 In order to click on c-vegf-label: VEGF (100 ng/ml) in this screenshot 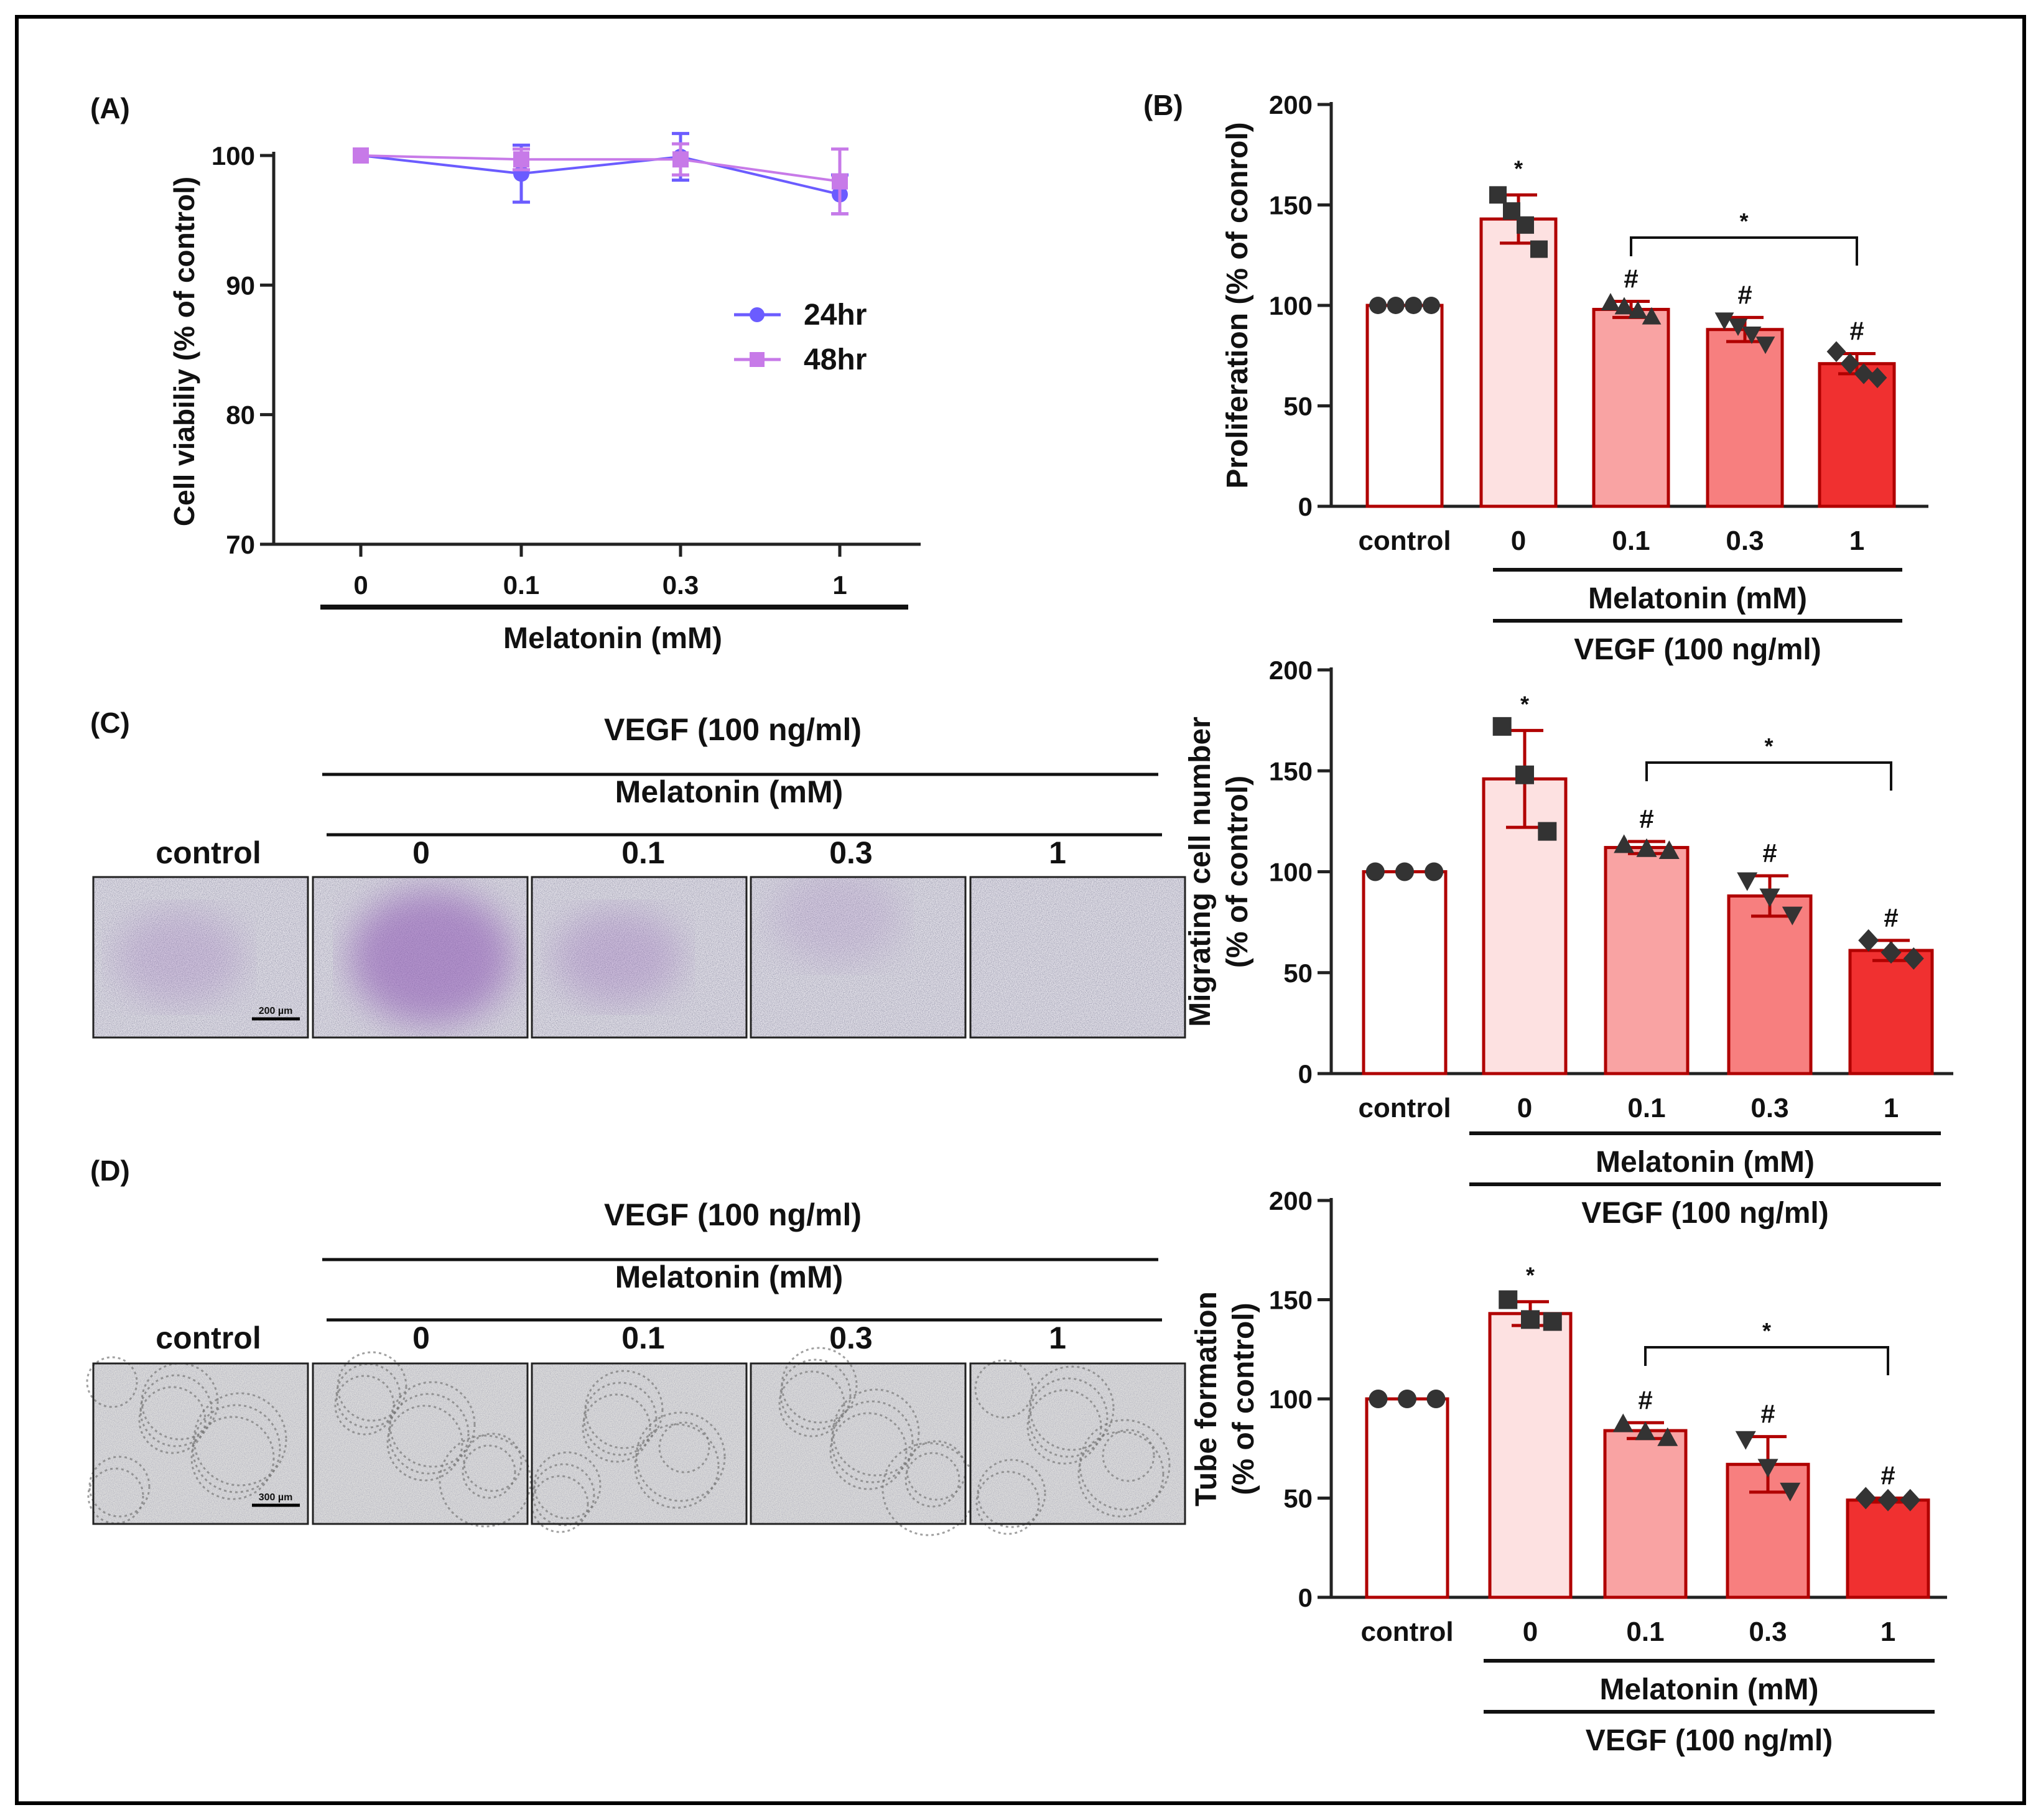, I will do `click(733, 729)`.